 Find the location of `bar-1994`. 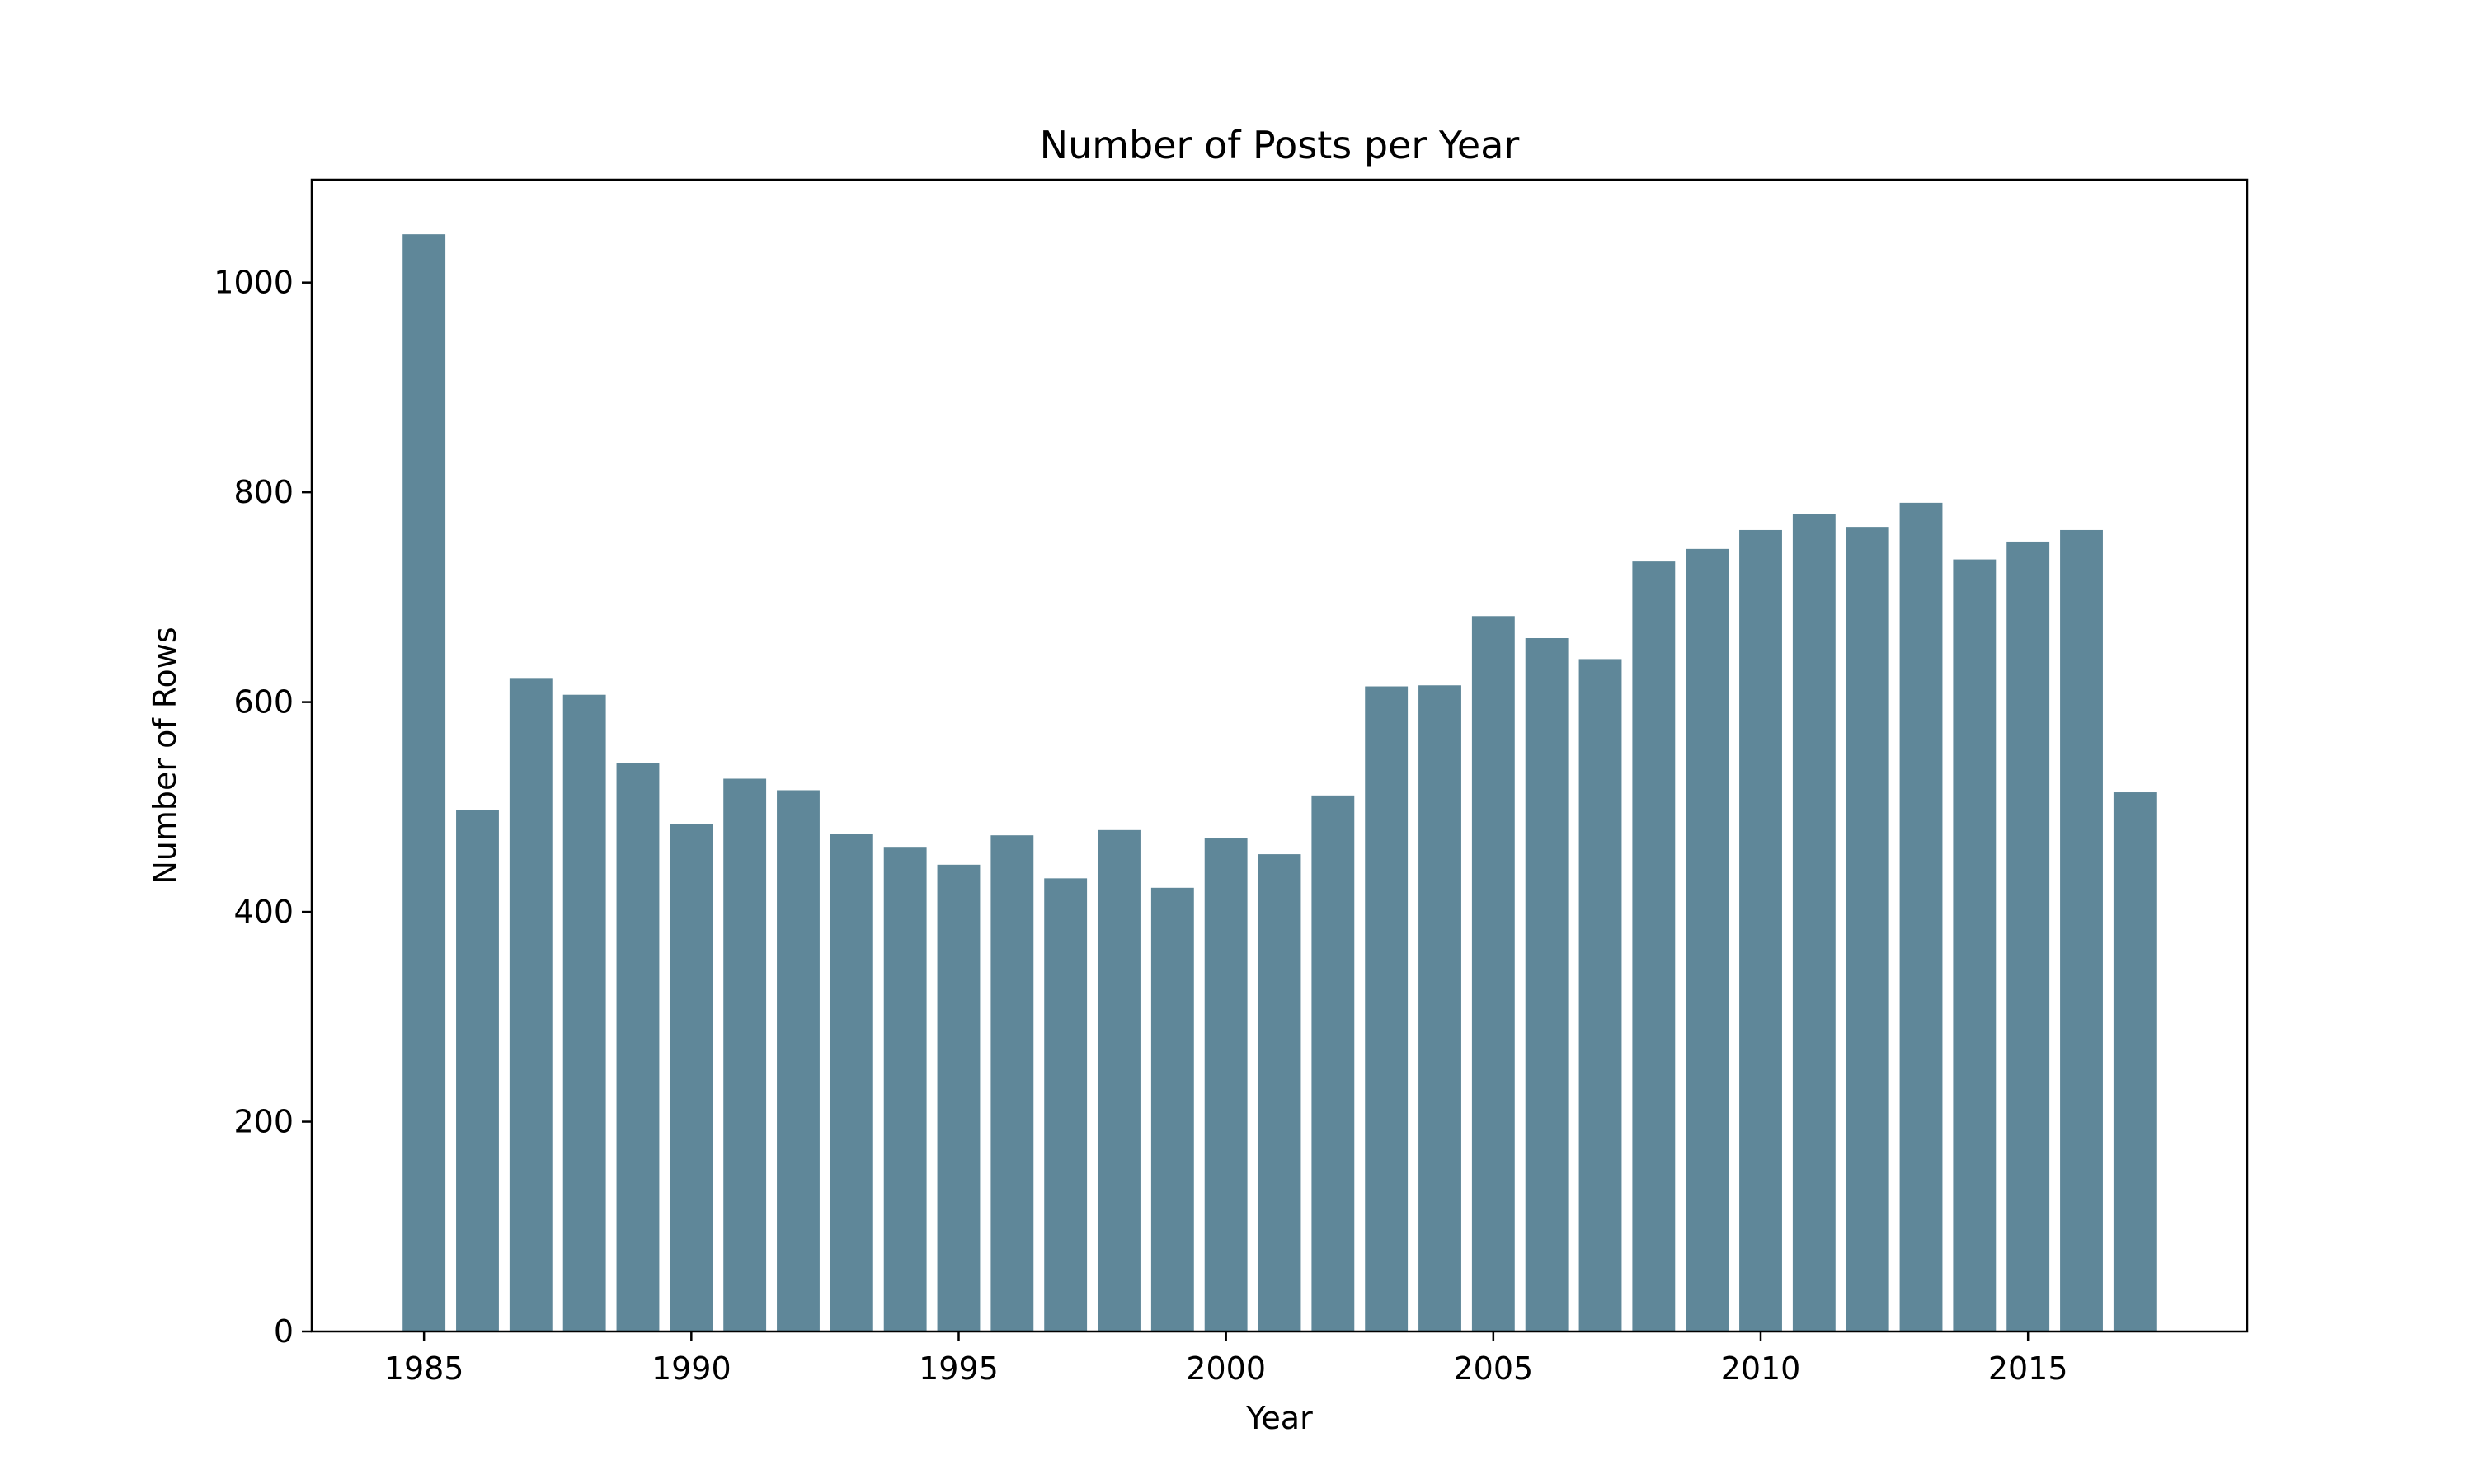

bar-1994 is located at coordinates (905, 1089).